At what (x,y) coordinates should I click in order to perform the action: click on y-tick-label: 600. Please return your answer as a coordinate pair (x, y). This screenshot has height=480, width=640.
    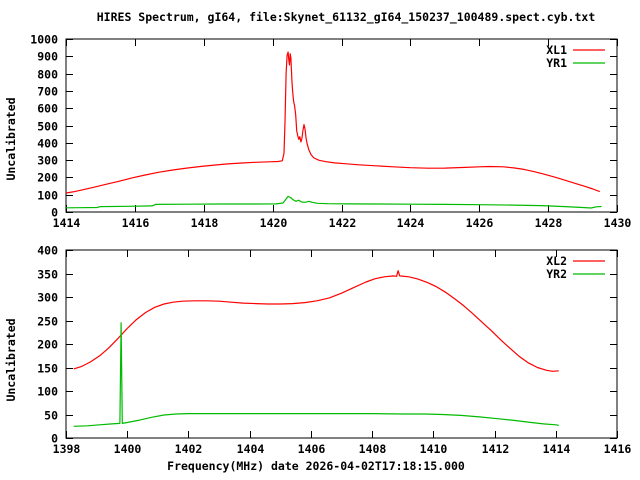
    Looking at the image, I should click on (47, 109).